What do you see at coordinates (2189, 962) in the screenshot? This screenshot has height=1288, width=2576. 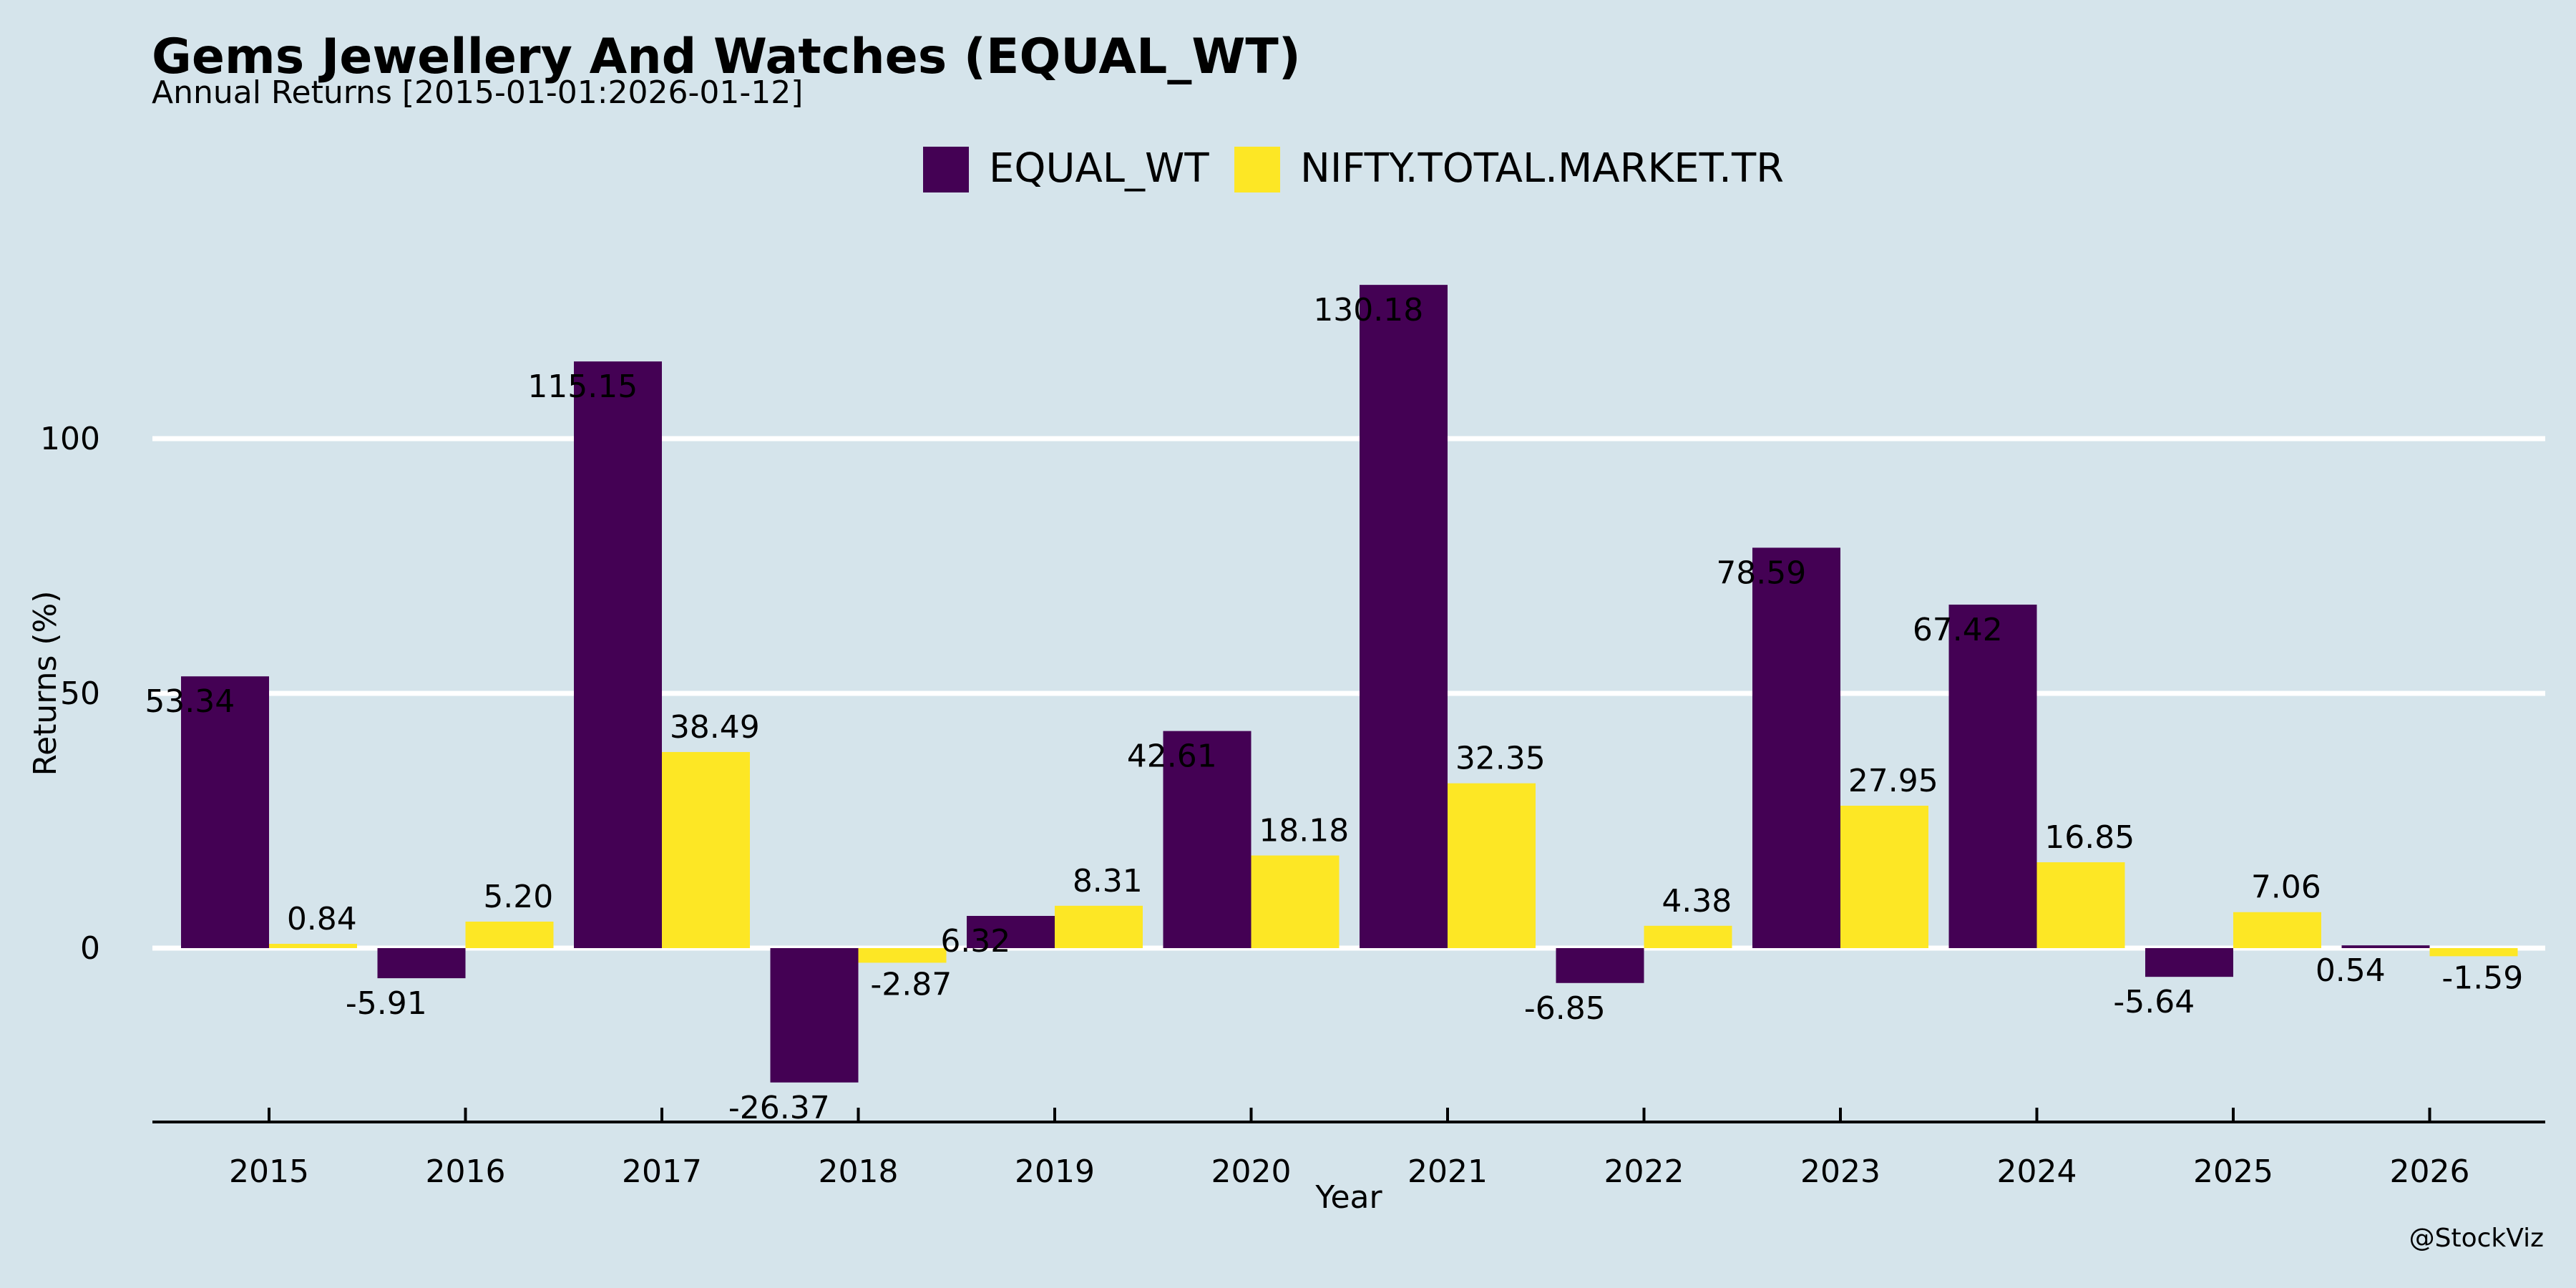 I see `bar-equal-wt-2025` at bounding box center [2189, 962].